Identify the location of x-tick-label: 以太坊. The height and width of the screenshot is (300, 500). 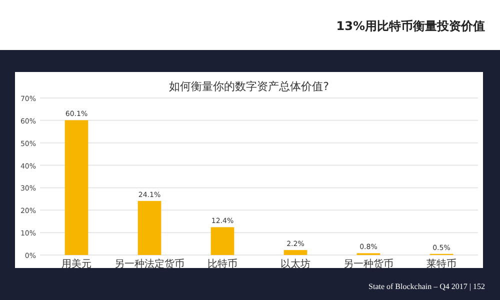
(295, 264).